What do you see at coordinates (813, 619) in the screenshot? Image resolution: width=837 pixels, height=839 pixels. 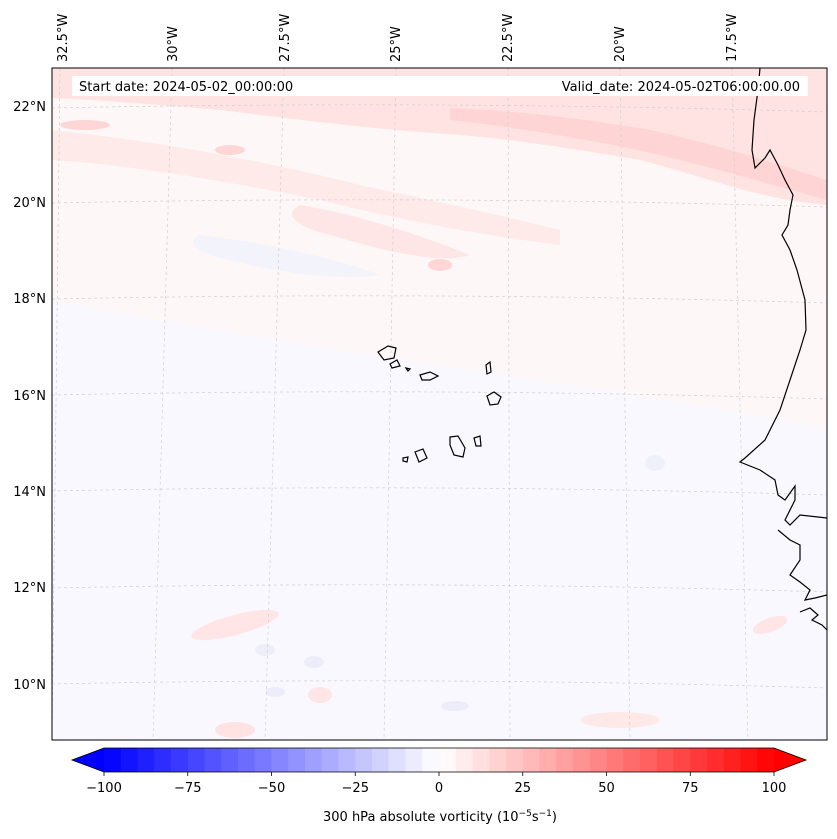 I see `guinea-coastline` at bounding box center [813, 619].